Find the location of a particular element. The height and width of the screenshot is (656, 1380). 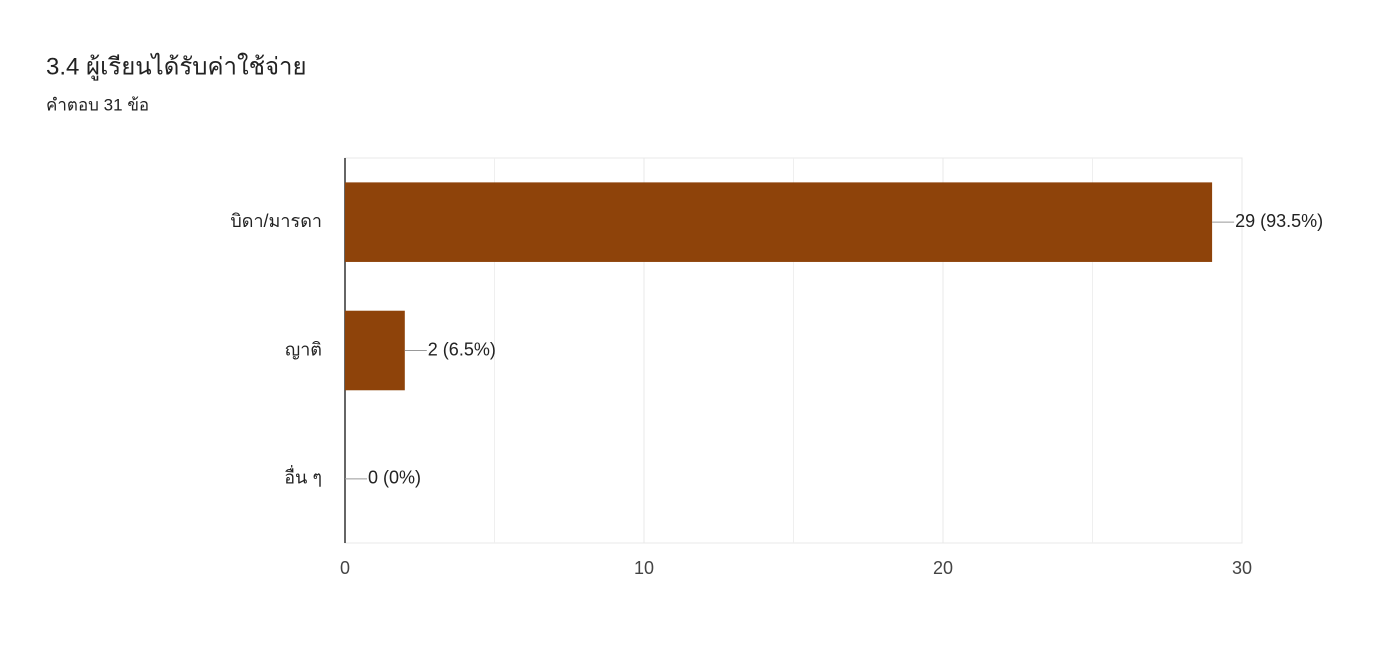

x-tick-label: 0 is located at coordinates (345, 568).